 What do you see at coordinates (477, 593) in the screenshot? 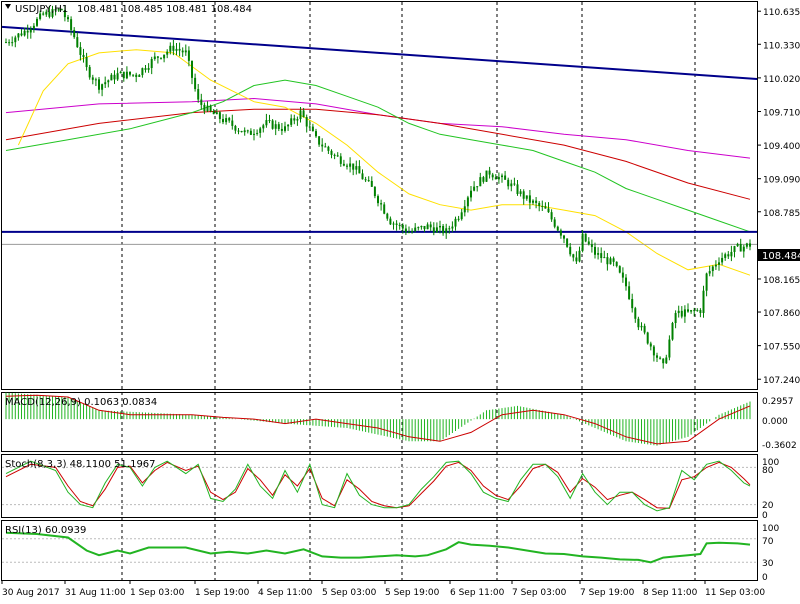
I see `time-tick-label: 6 Sep 11:00` at bounding box center [477, 593].